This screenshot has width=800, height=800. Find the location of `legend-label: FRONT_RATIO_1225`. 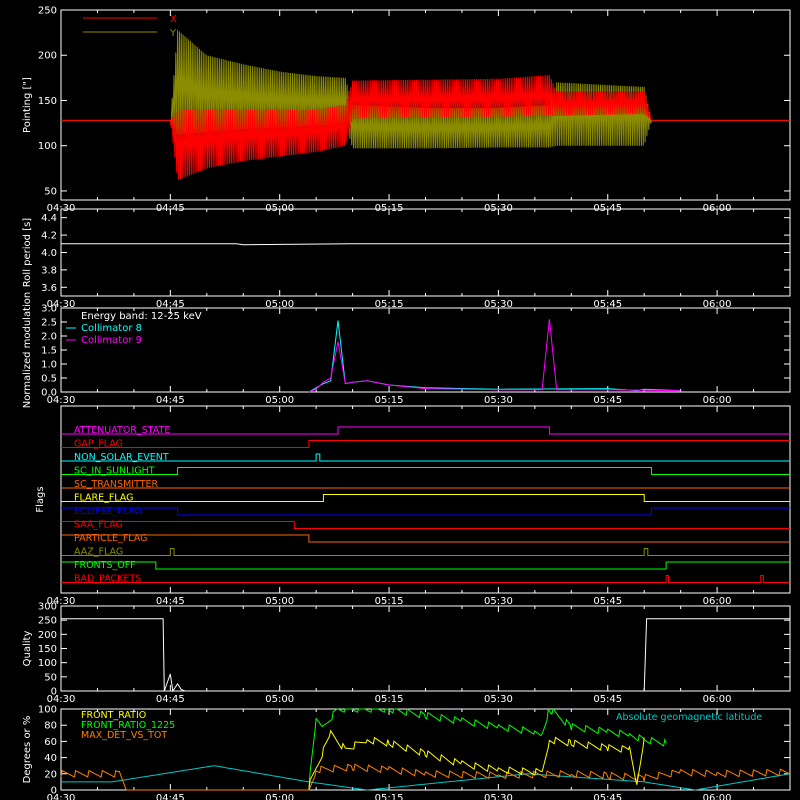

legend-label: FRONT_RATIO_1225 is located at coordinates (128, 725).